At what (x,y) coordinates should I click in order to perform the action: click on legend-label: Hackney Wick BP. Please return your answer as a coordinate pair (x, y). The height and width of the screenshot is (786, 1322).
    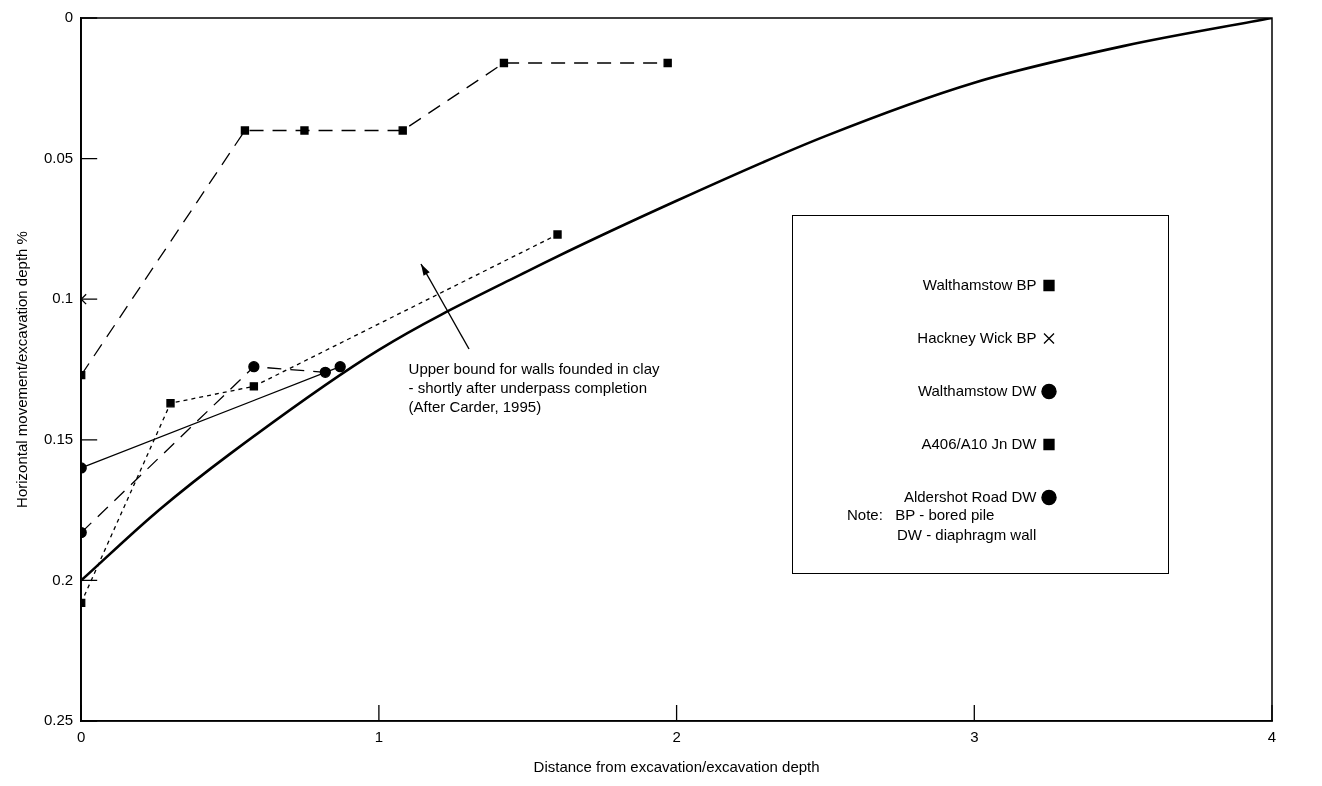
    Looking at the image, I should click on (977, 337).